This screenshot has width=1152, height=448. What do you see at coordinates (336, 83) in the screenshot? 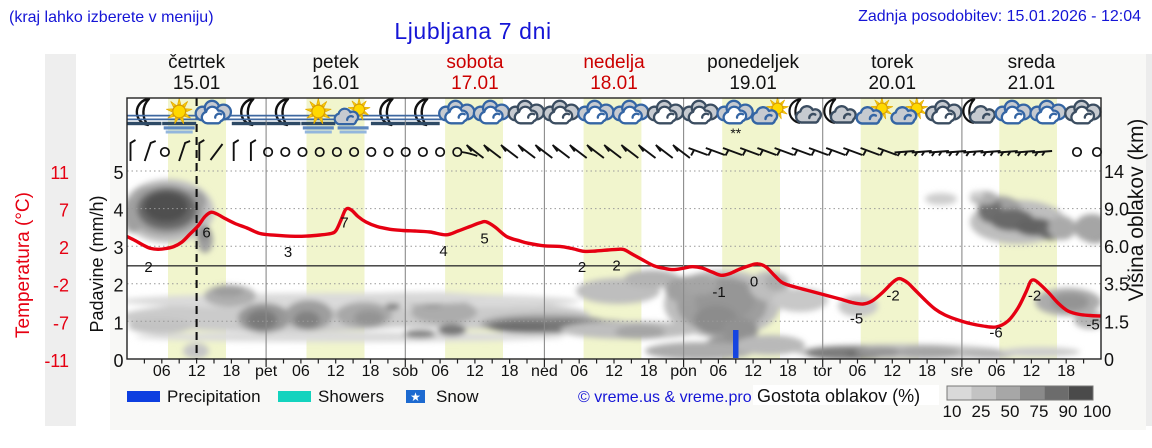
I see `svg-text: 16.01` at bounding box center [336, 83].